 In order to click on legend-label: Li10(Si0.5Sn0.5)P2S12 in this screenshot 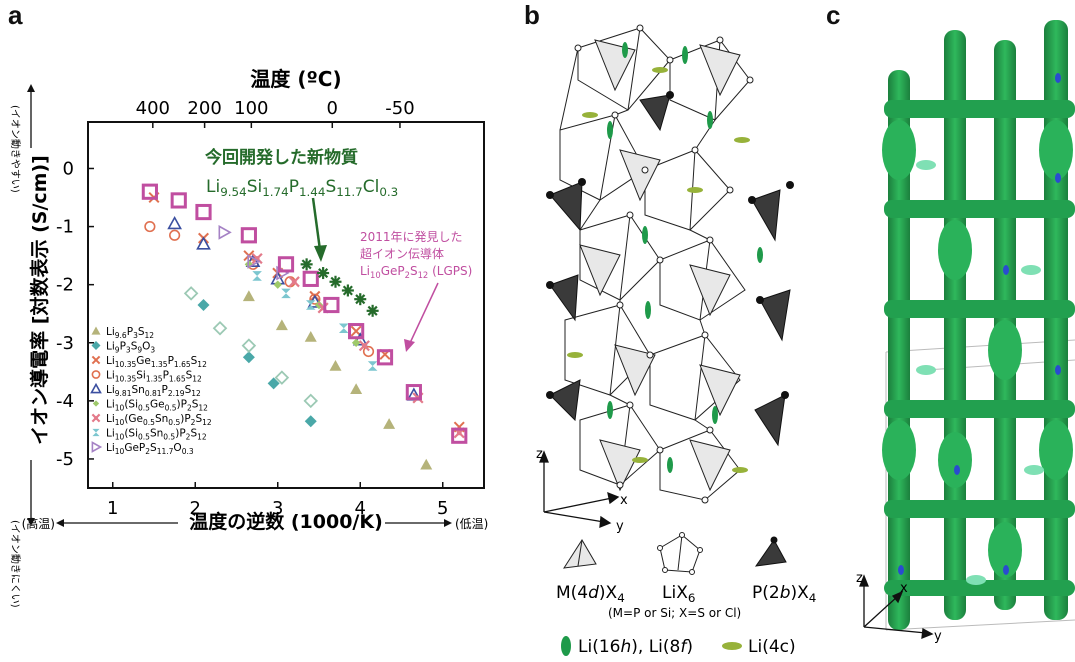, I will do `click(156, 435)`.